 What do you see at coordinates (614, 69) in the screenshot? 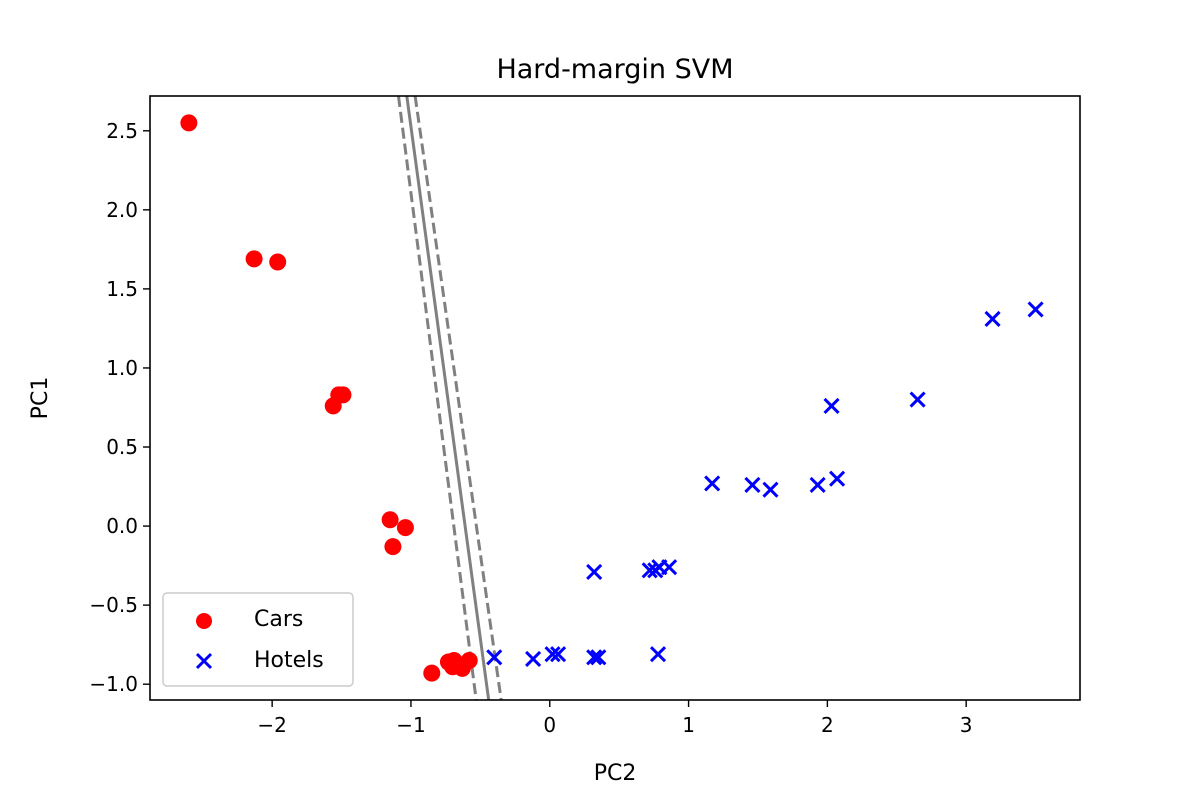
I see `chart-title: Hard-margin SVM` at bounding box center [614, 69].